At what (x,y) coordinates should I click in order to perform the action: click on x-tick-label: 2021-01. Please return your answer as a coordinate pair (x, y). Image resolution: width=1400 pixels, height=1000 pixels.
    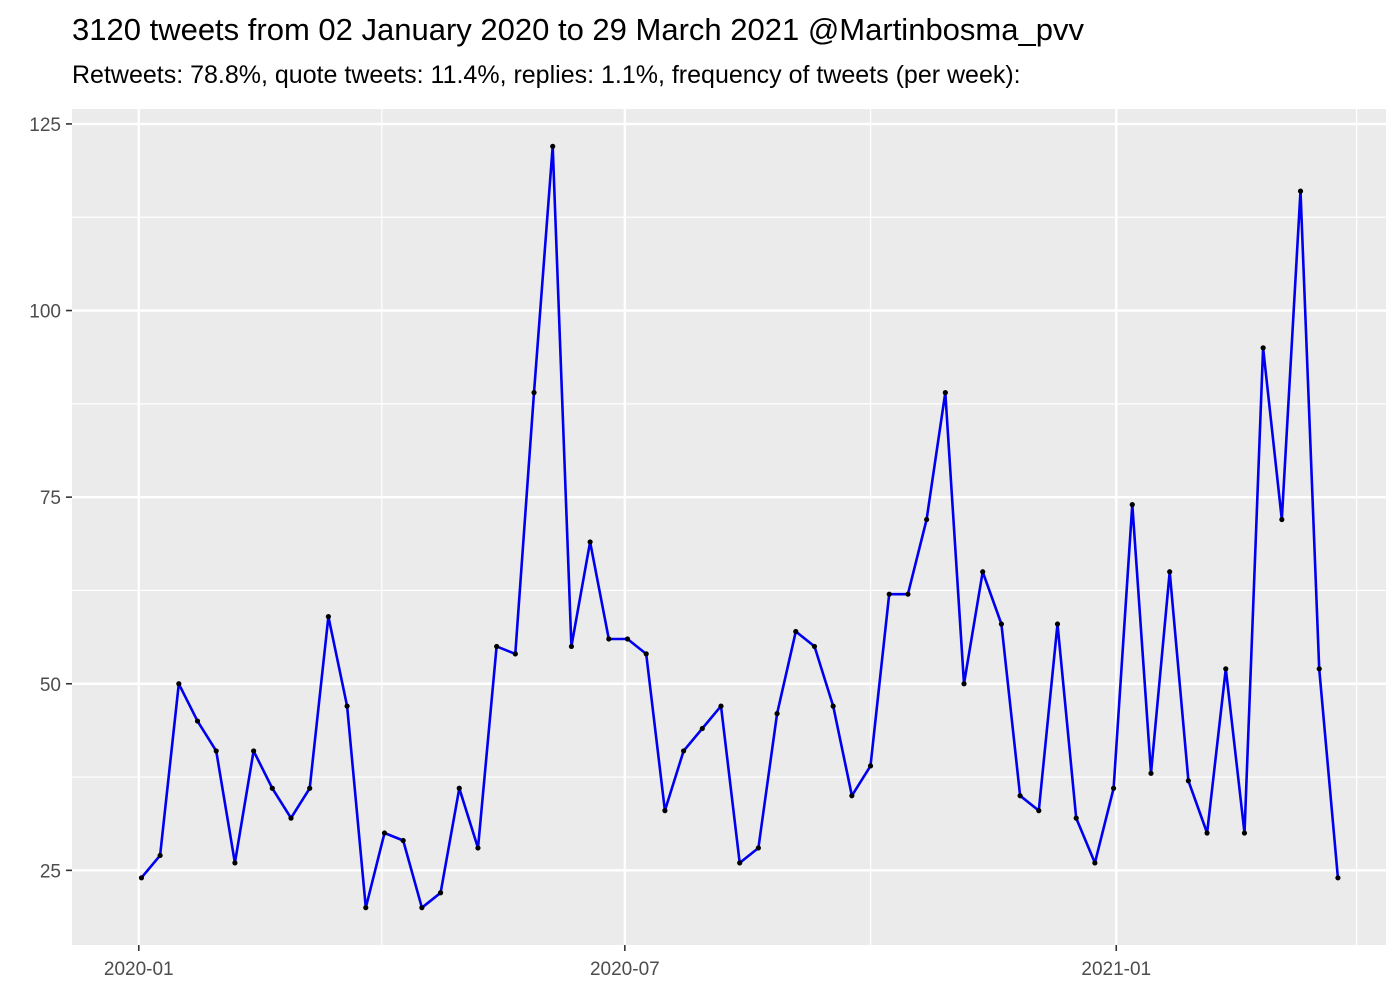
    Looking at the image, I should click on (1116, 969).